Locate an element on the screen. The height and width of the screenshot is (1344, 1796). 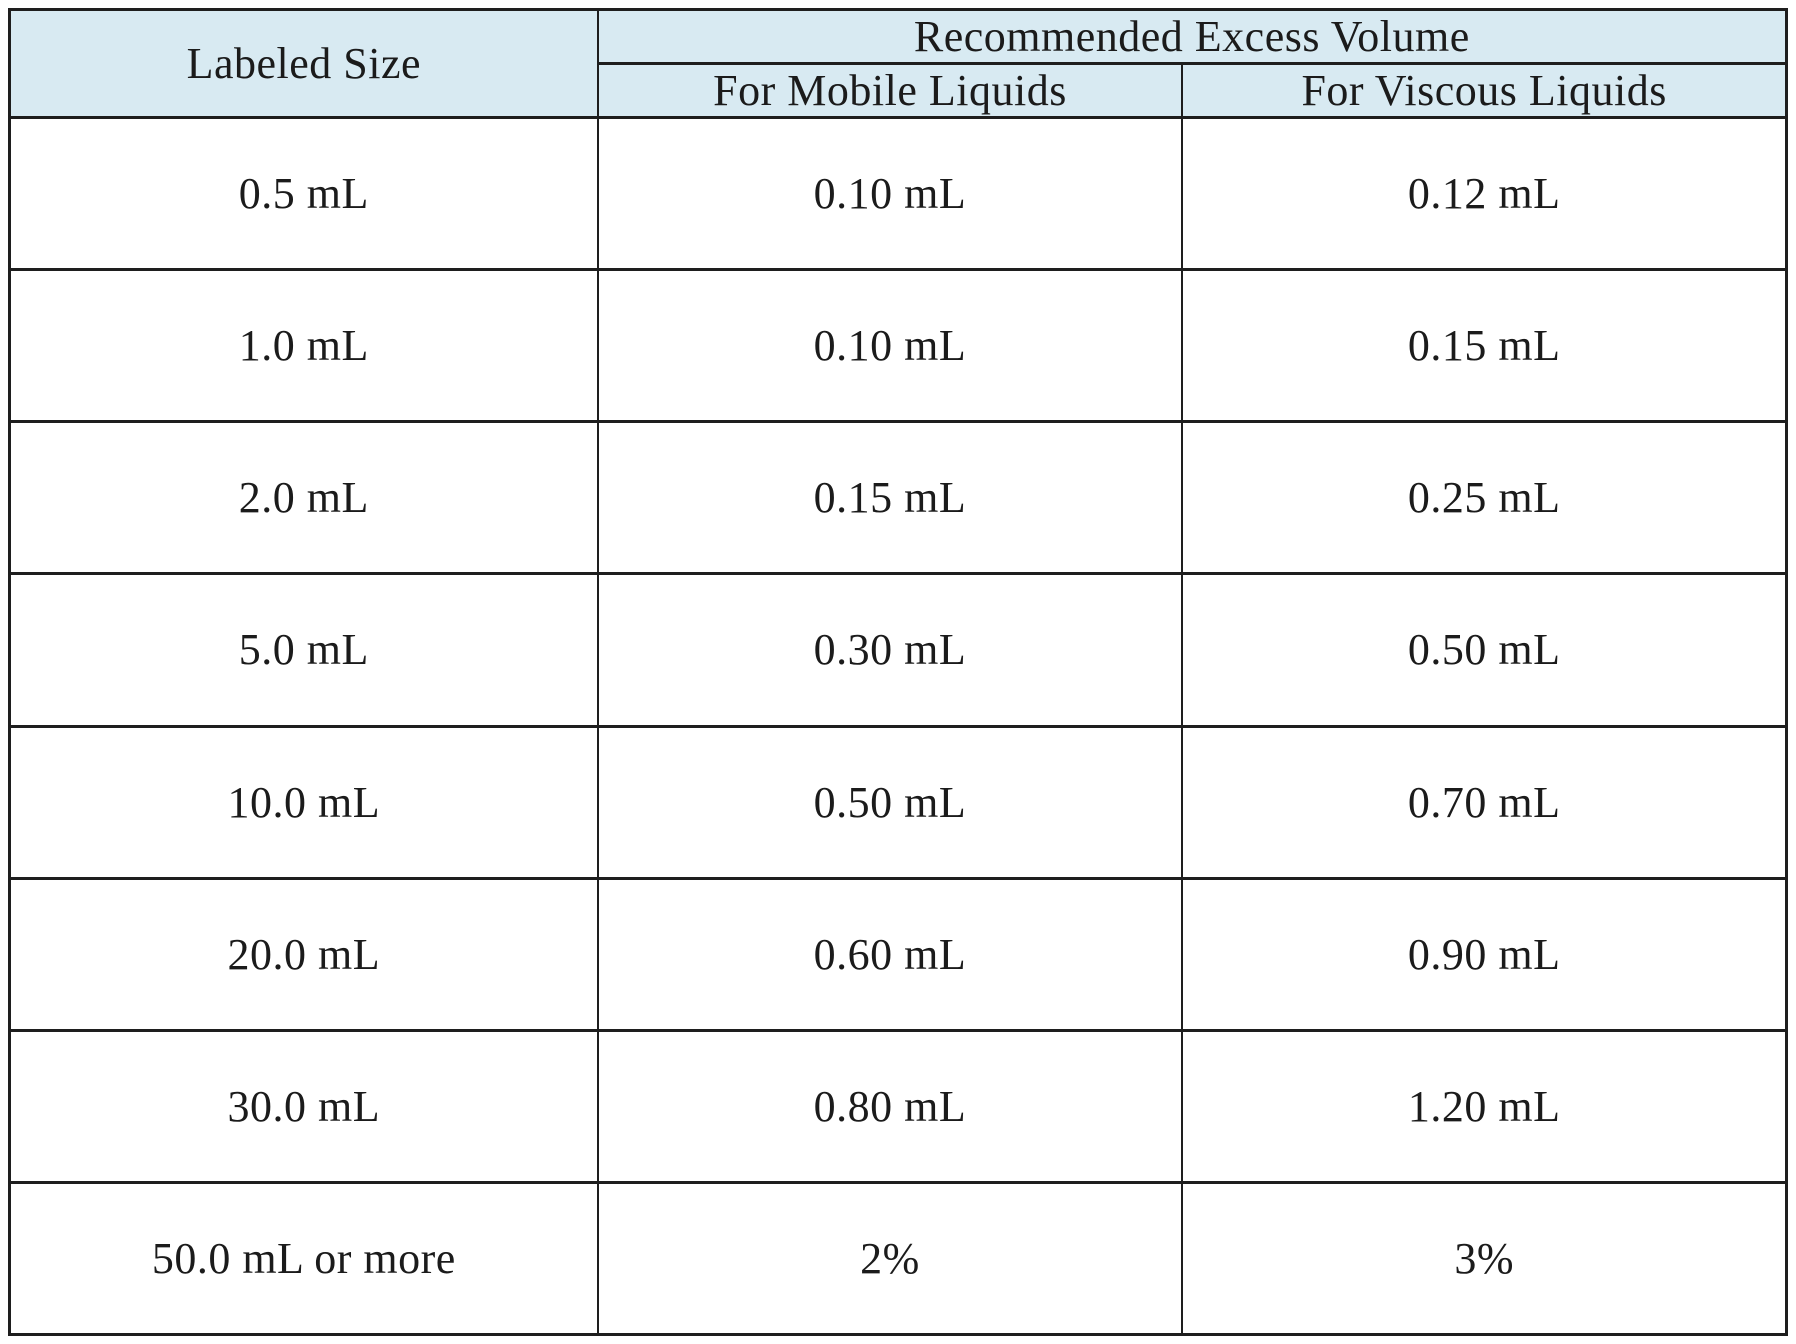
cell-mobile: 0.15 mL is located at coordinates (890, 498).